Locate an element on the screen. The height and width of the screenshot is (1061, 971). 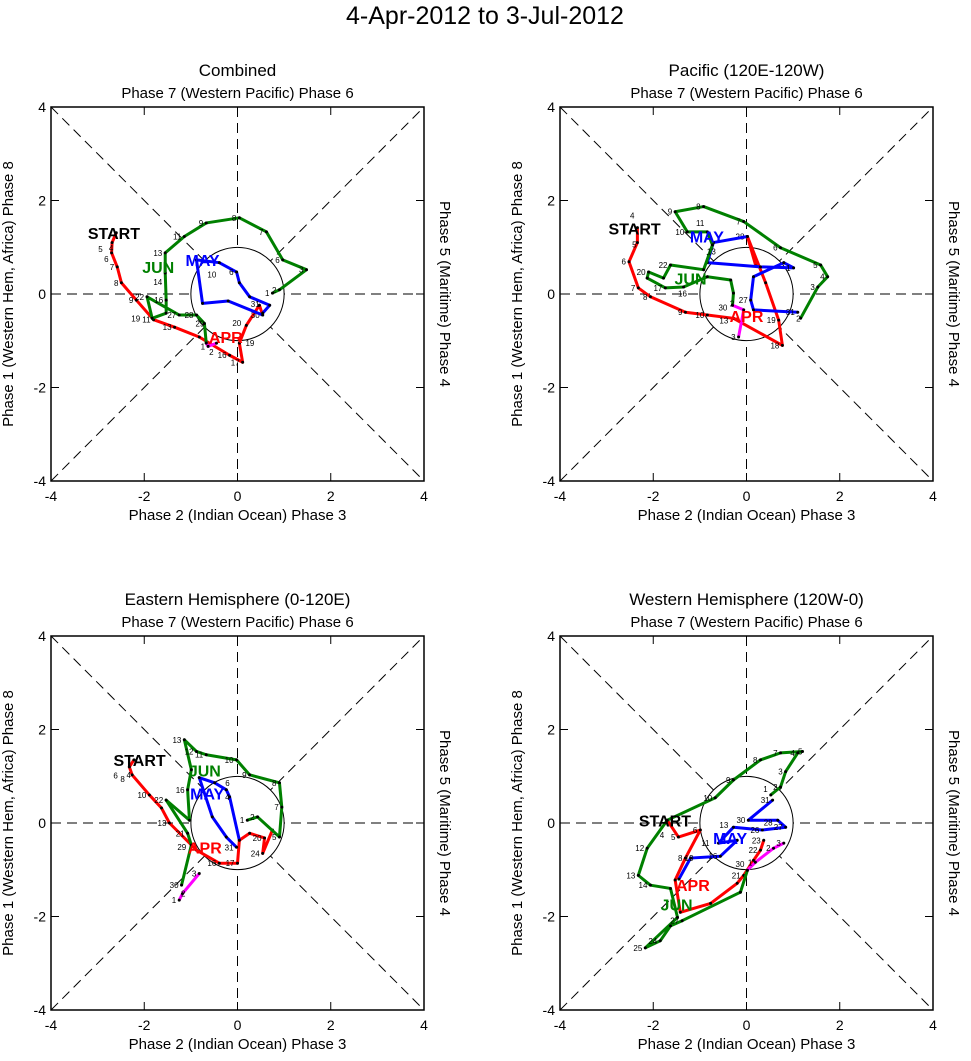
month-label-may: MAY is located at coordinates (707, 238).